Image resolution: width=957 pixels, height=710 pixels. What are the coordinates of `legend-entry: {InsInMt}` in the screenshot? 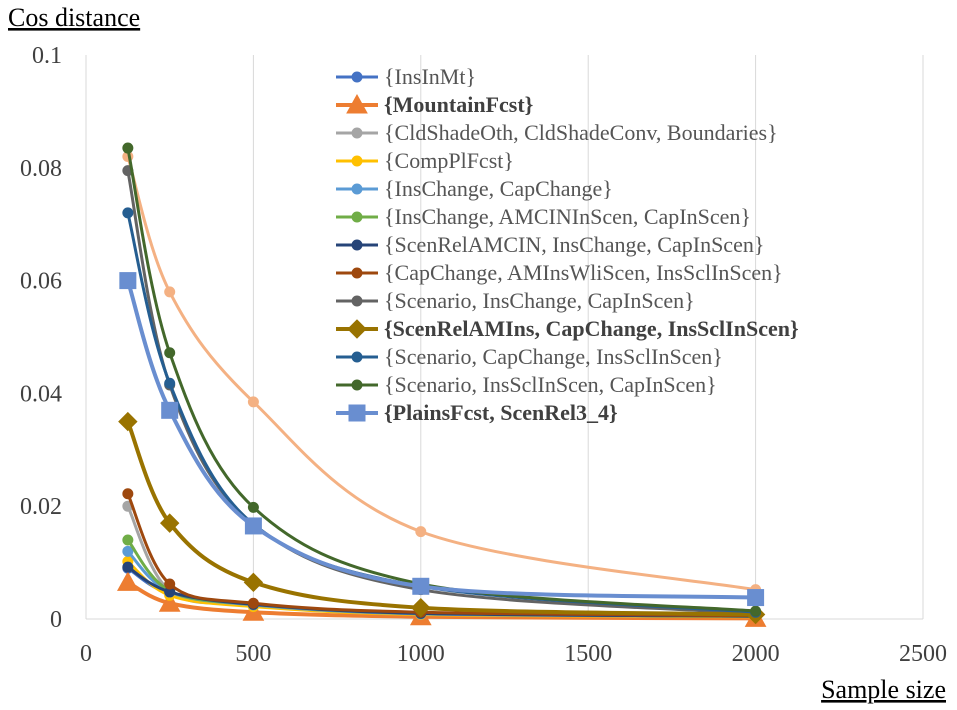 It's located at (406, 76).